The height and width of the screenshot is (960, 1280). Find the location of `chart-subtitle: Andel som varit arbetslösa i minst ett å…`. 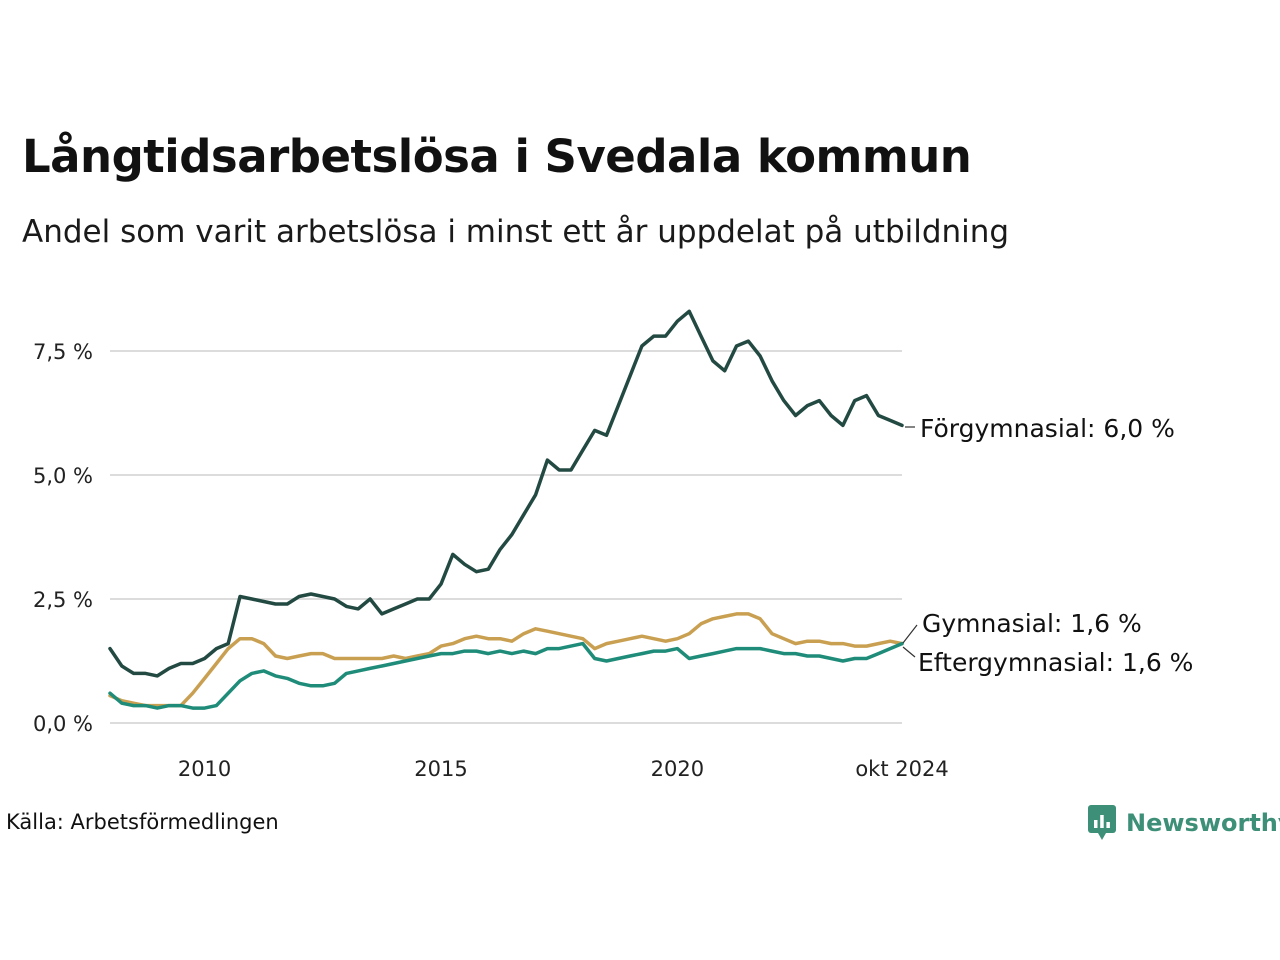

chart-subtitle: Andel som varit arbetslösa i minst ett å… is located at coordinates (516, 232).